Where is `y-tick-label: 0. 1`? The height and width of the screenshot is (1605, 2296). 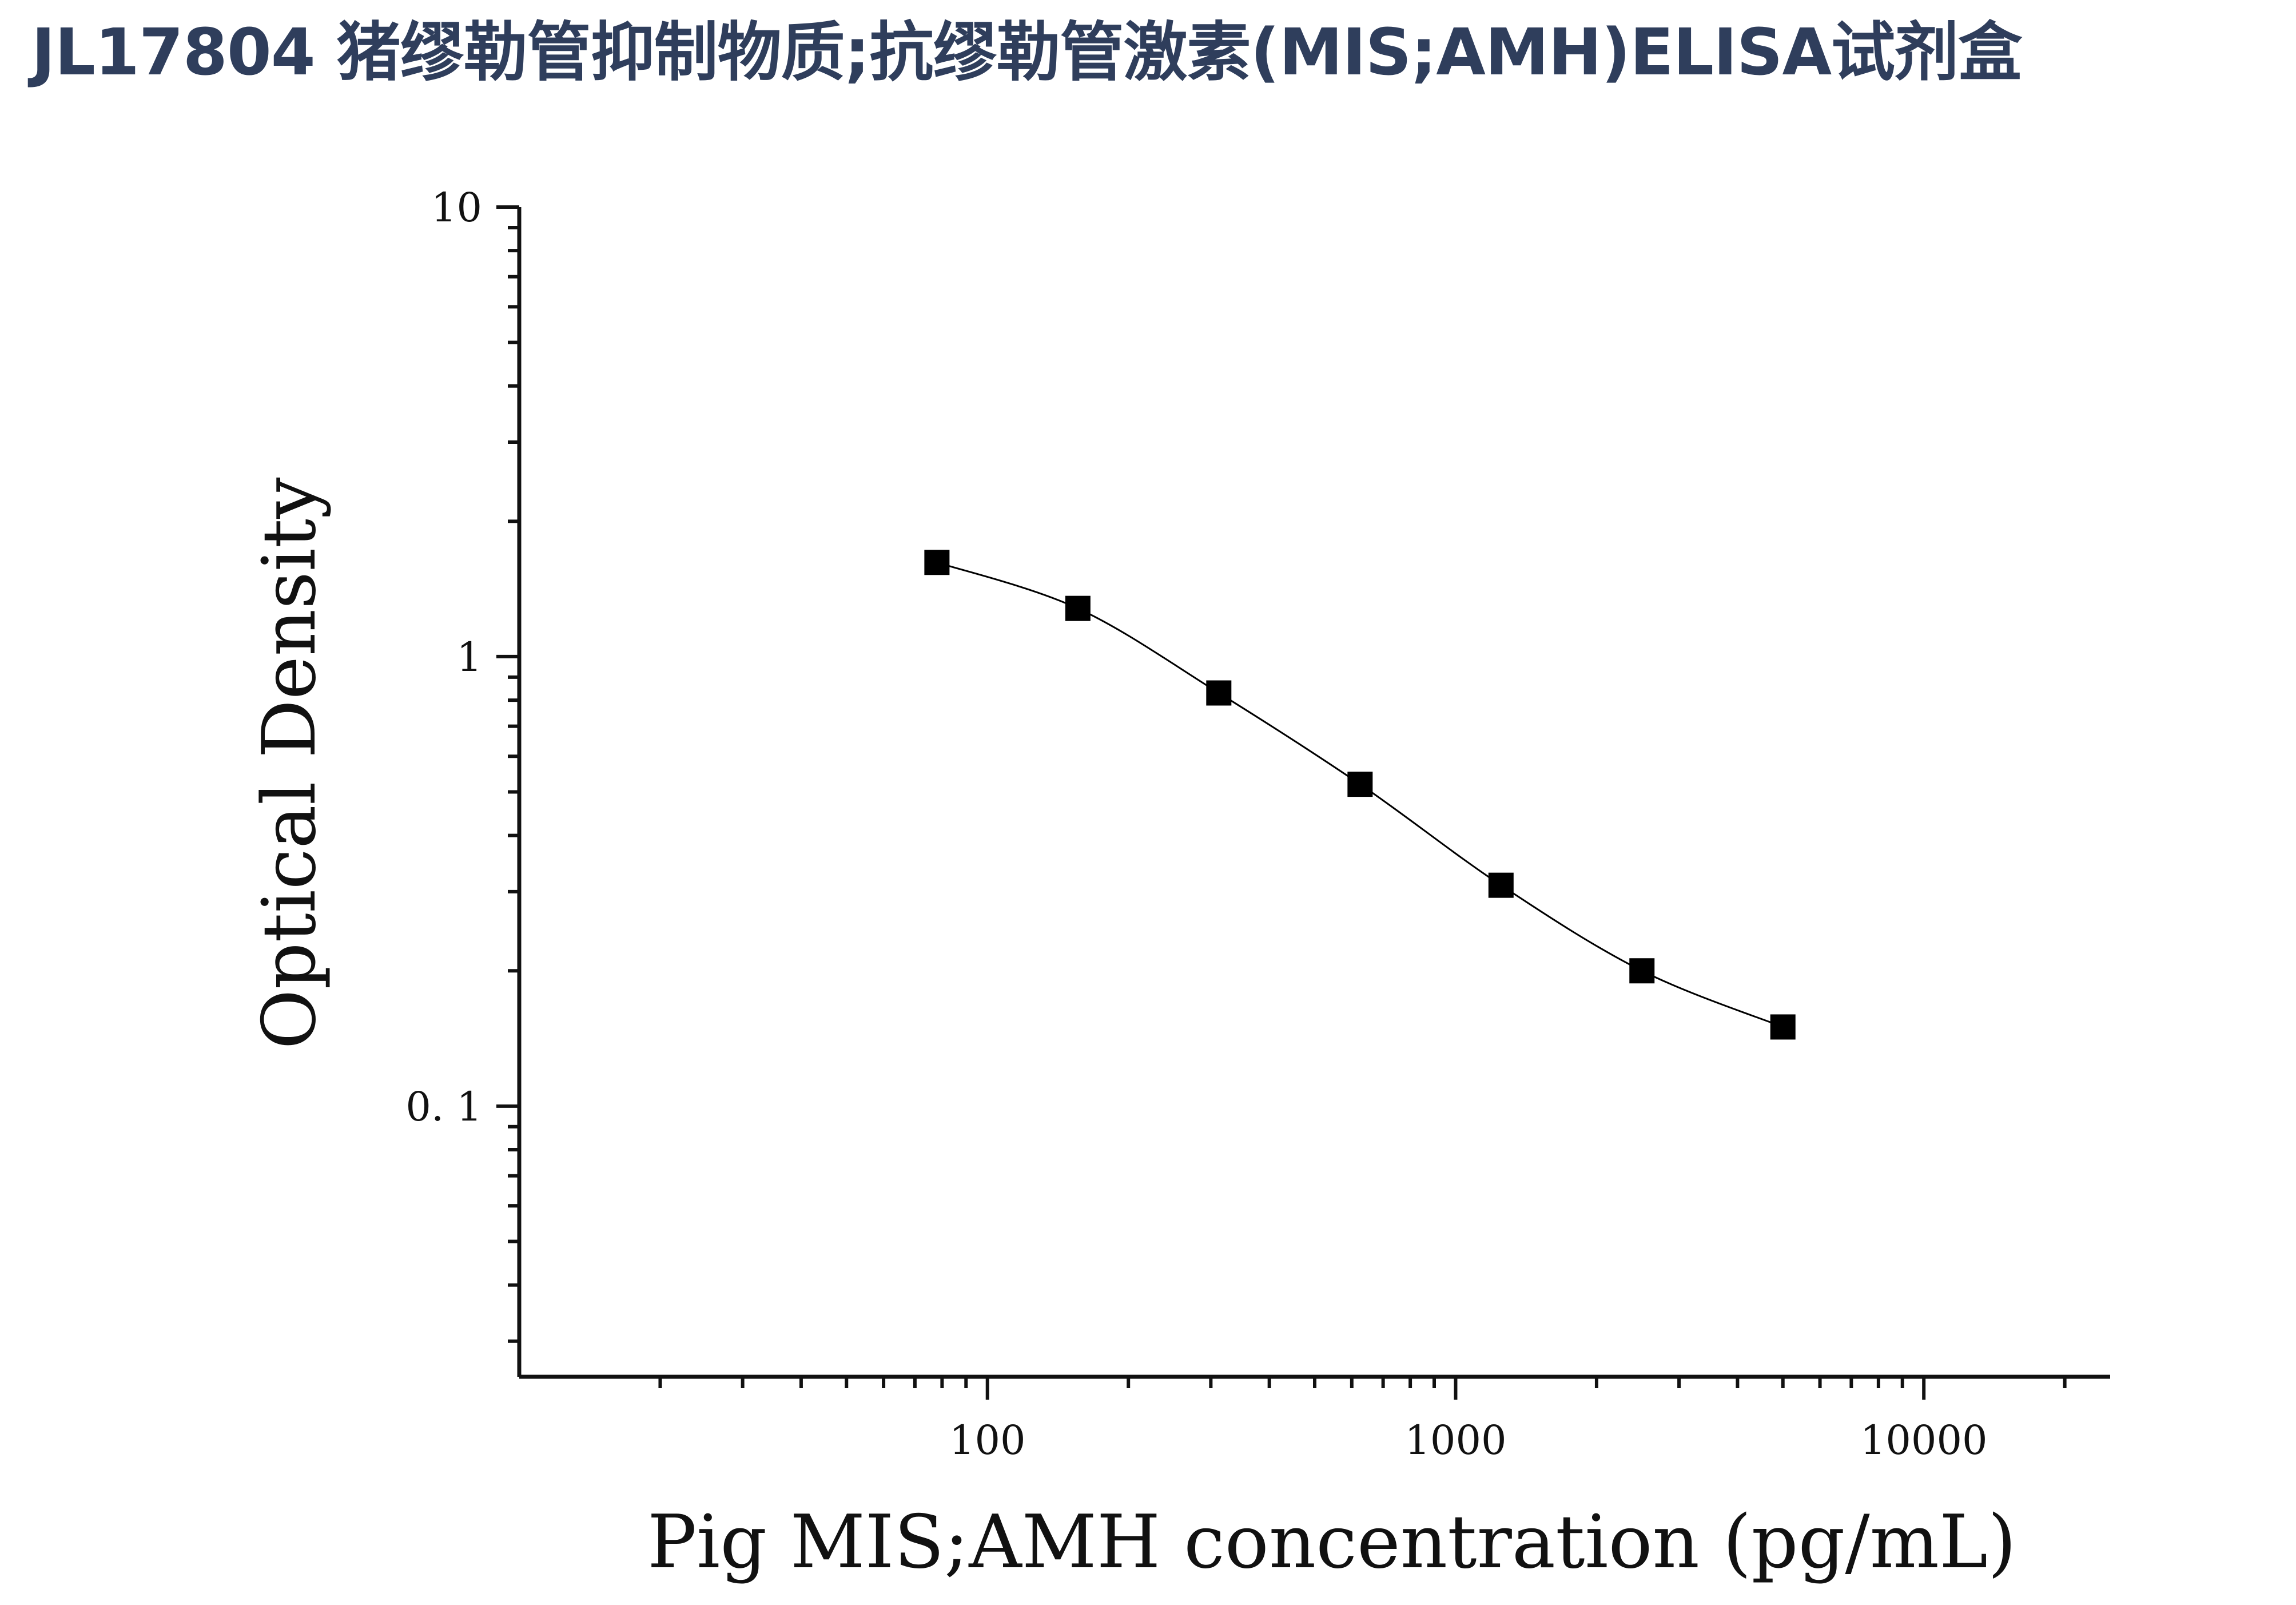
y-tick-label: 0. 1 is located at coordinates (443, 1106).